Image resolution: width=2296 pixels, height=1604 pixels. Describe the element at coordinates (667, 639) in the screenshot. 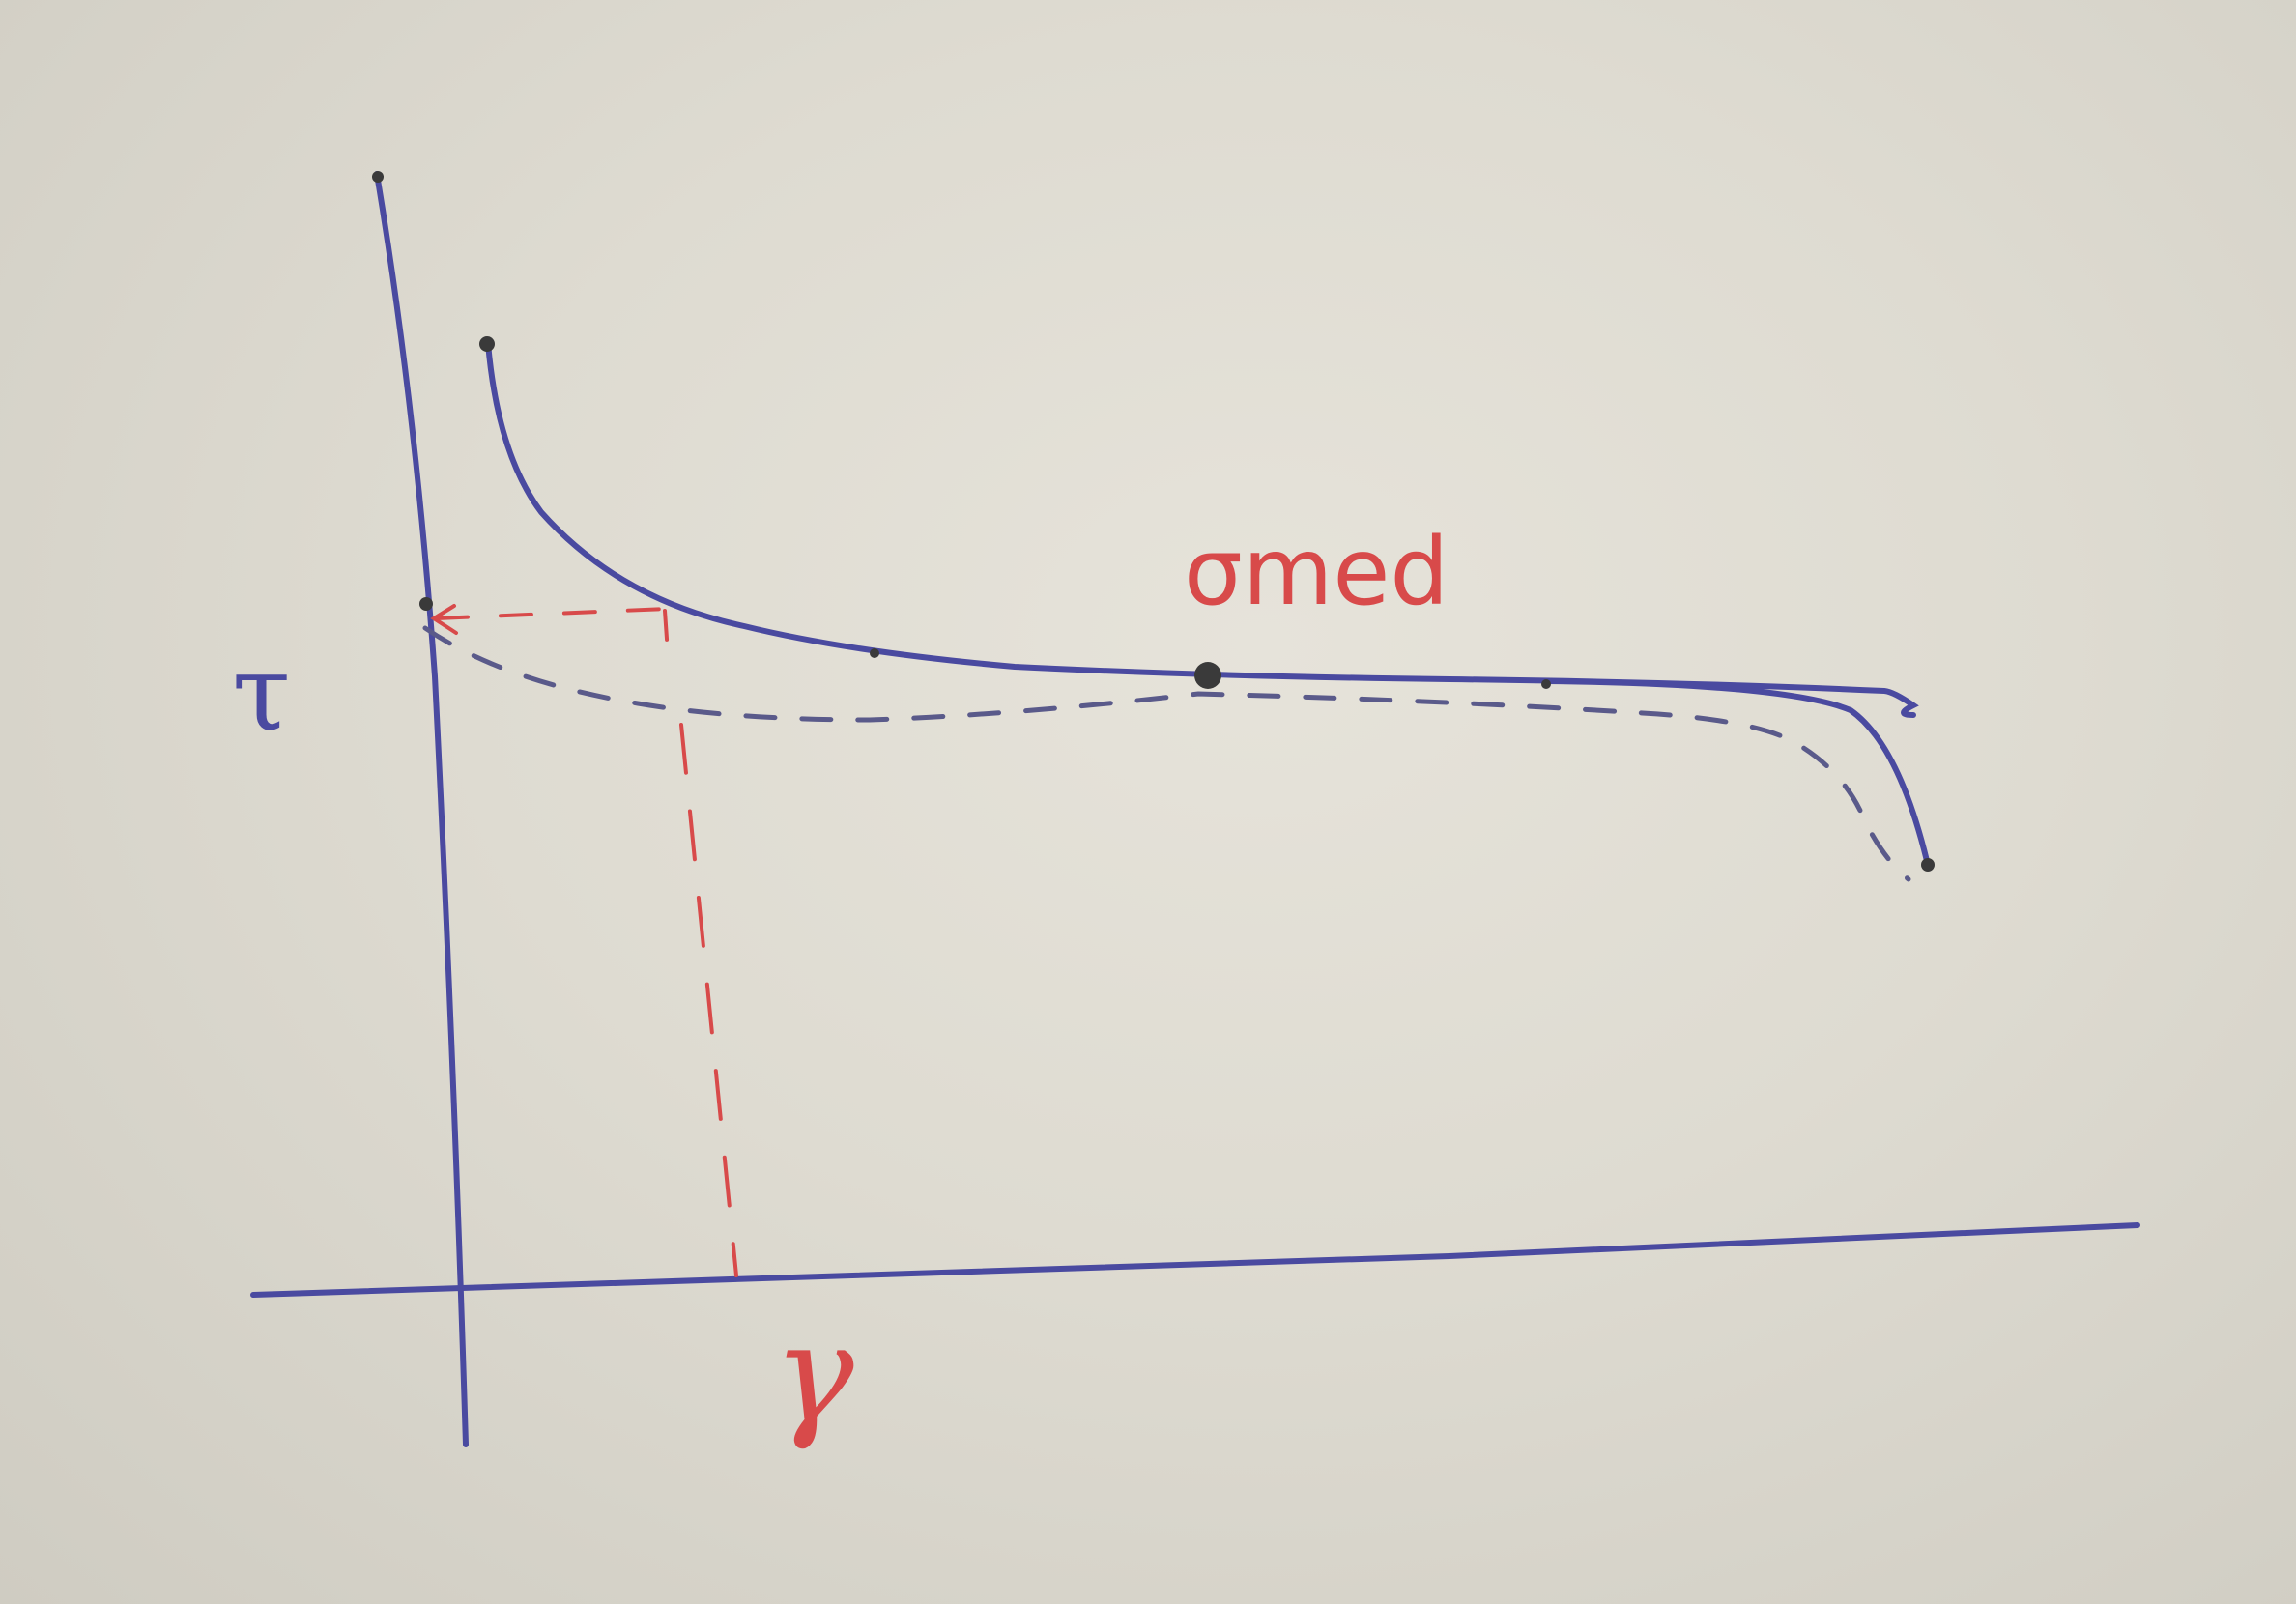

I see `red-short-vertical-guide` at that location.